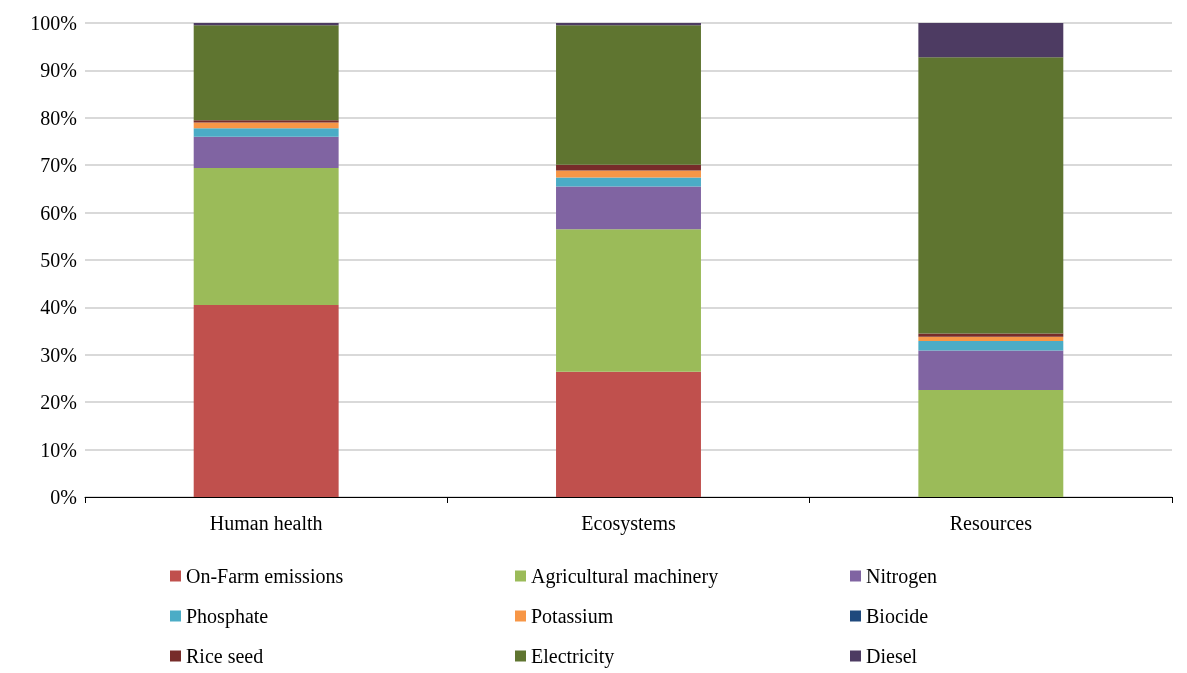 The width and height of the screenshot is (1187, 673). What do you see at coordinates (902, 576) in the screenshot?
I see `legend-label: Nitrogen` at bounding box center [902, 576].